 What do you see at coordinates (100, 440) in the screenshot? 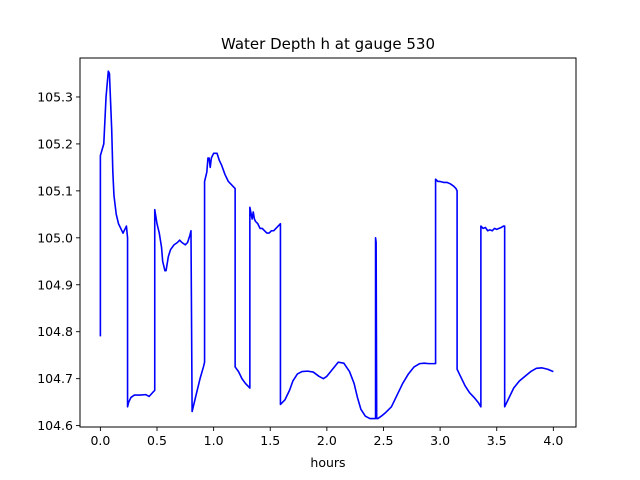
I see `x-tick-label: 0.0` at bounding box center [100, 440].